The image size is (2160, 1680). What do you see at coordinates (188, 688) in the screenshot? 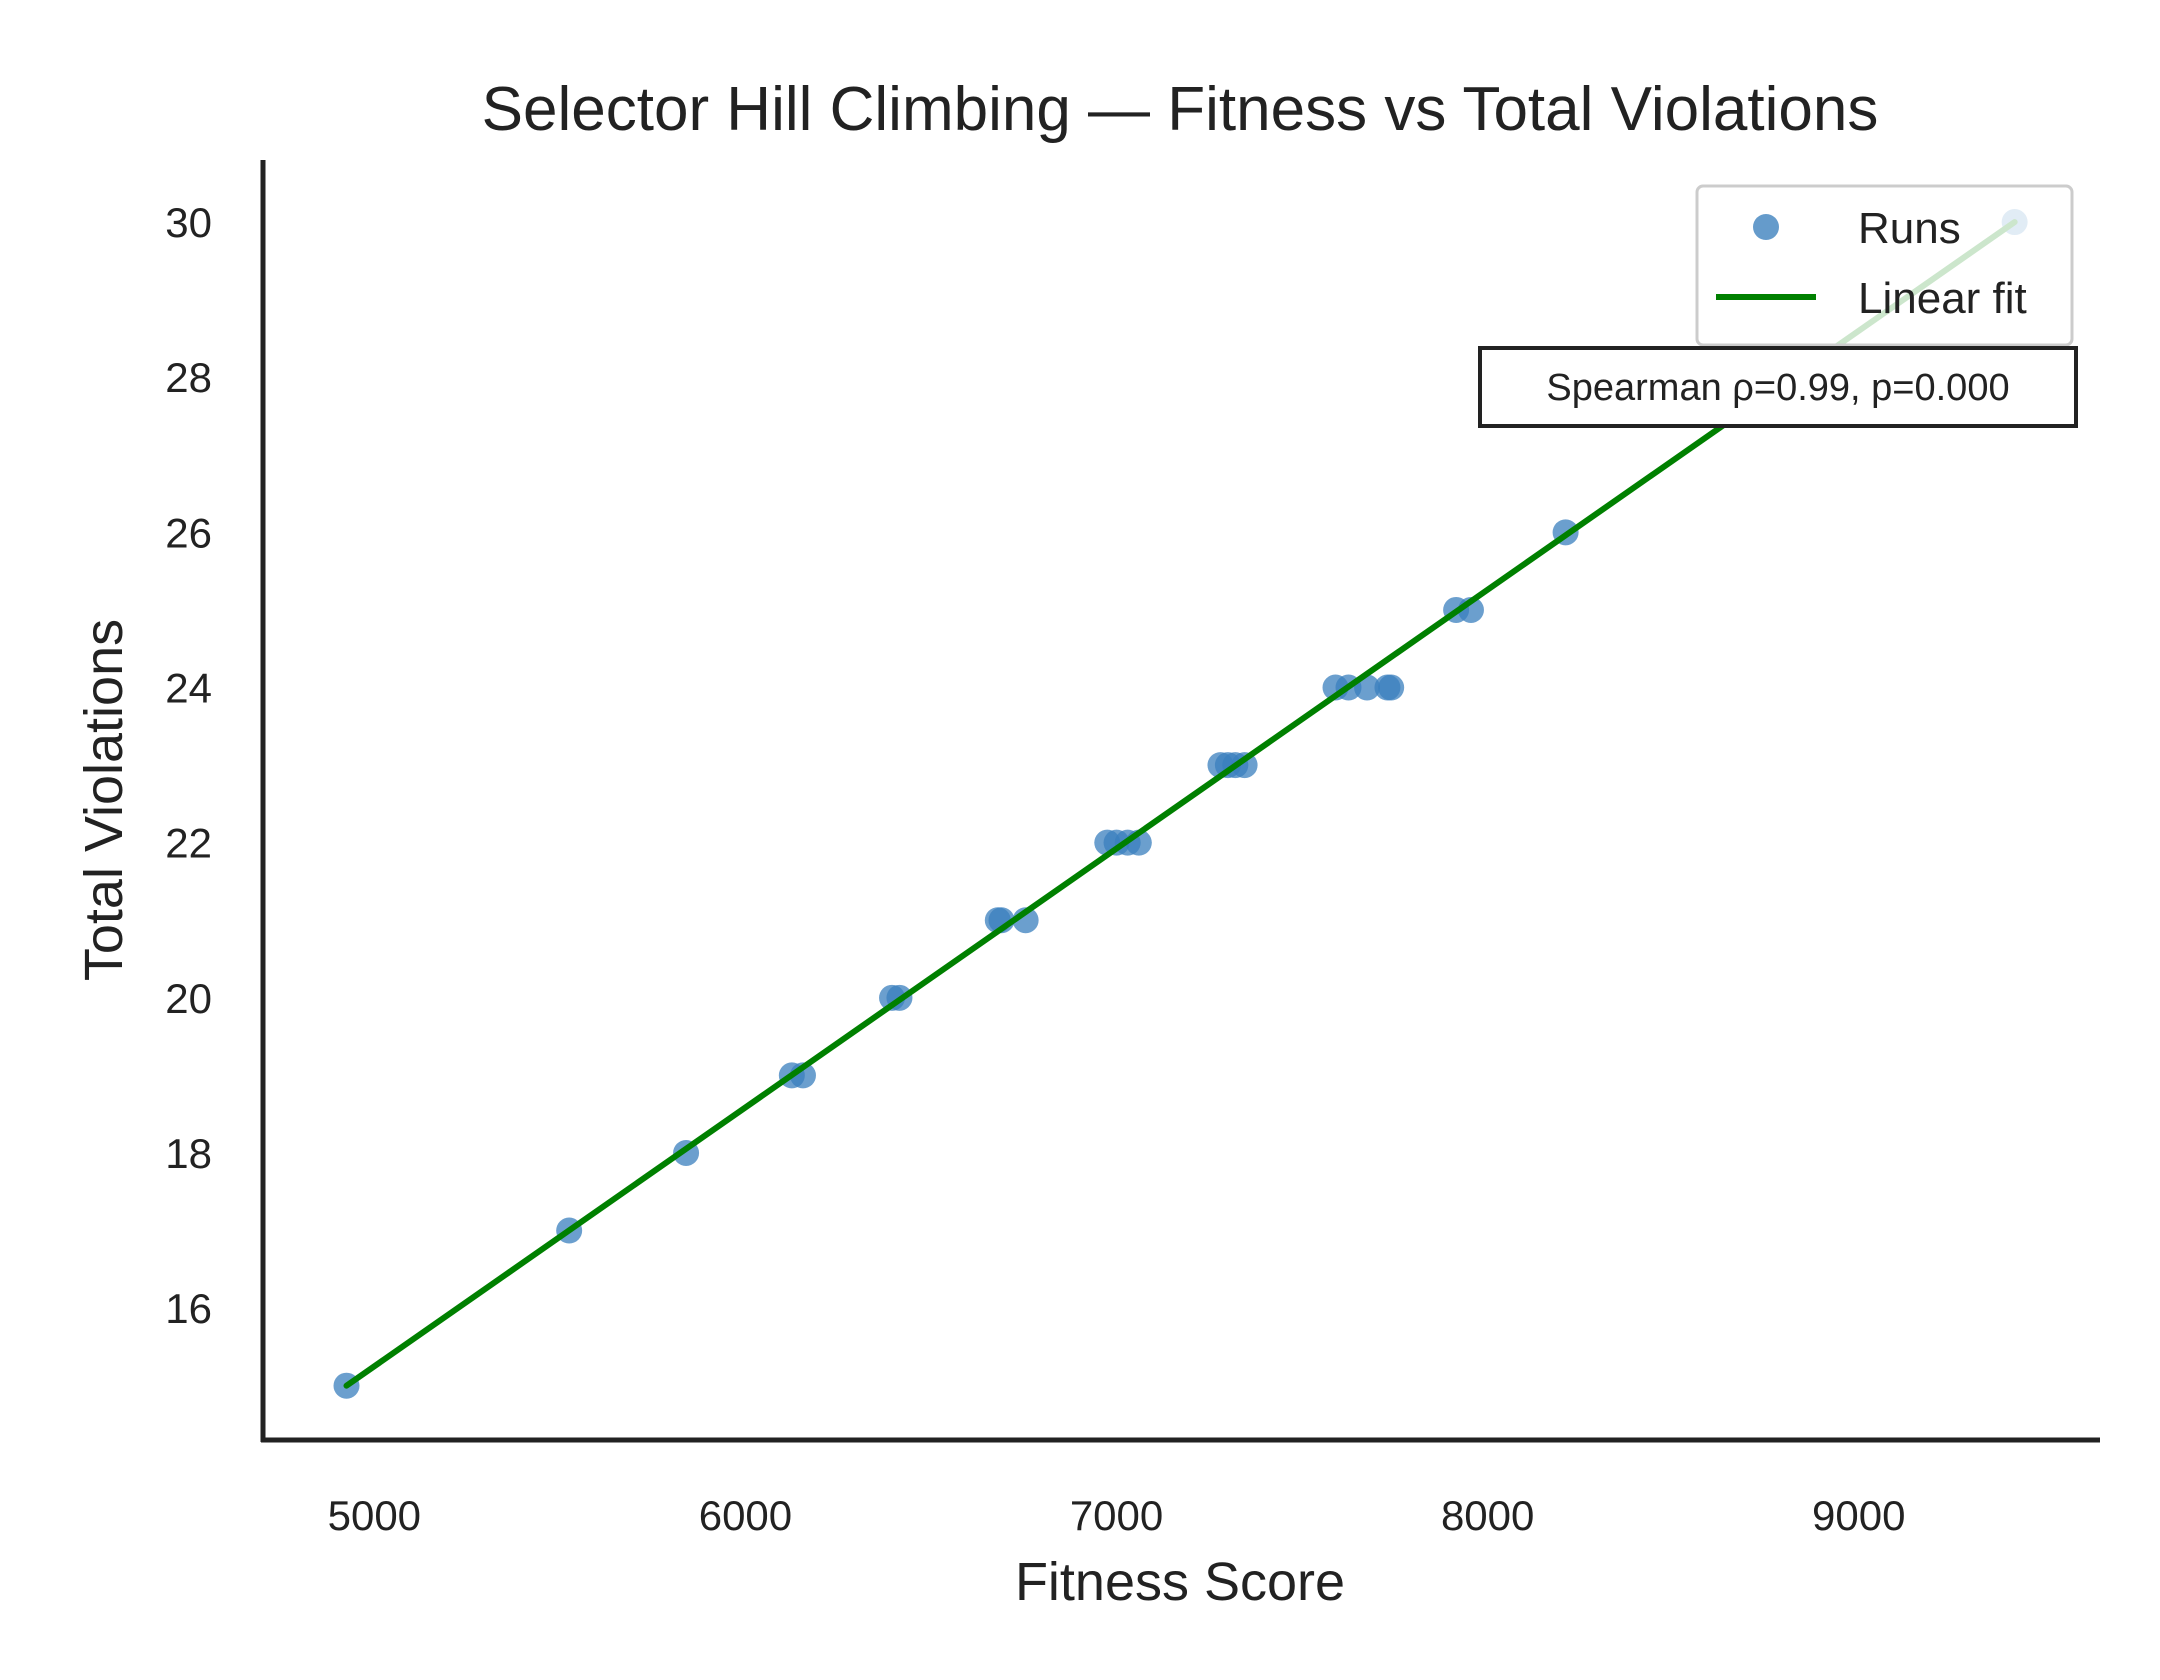
I see `y-tick-label: 24` at bounding box center [188, 688].